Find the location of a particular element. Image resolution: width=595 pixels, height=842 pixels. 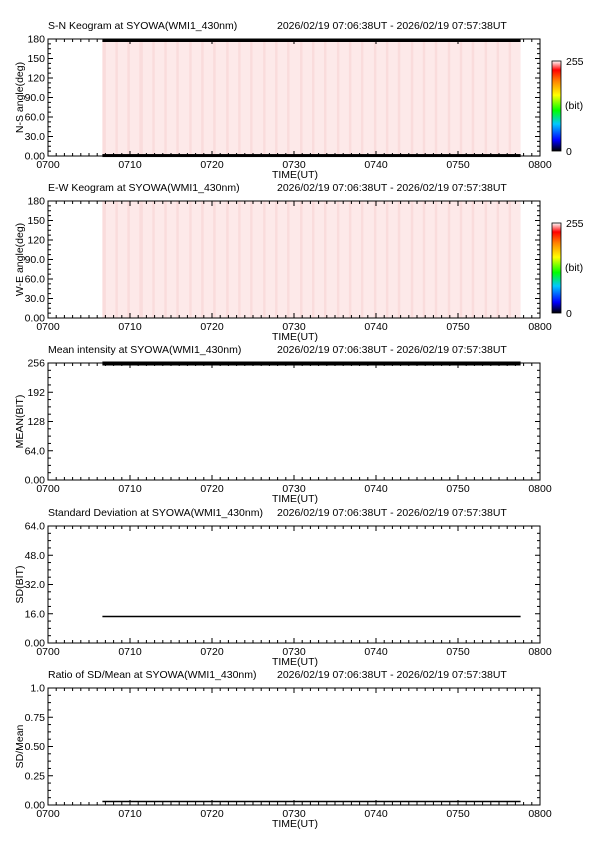

colorbar-min-label: 0 is located at coordinates (569, 314).